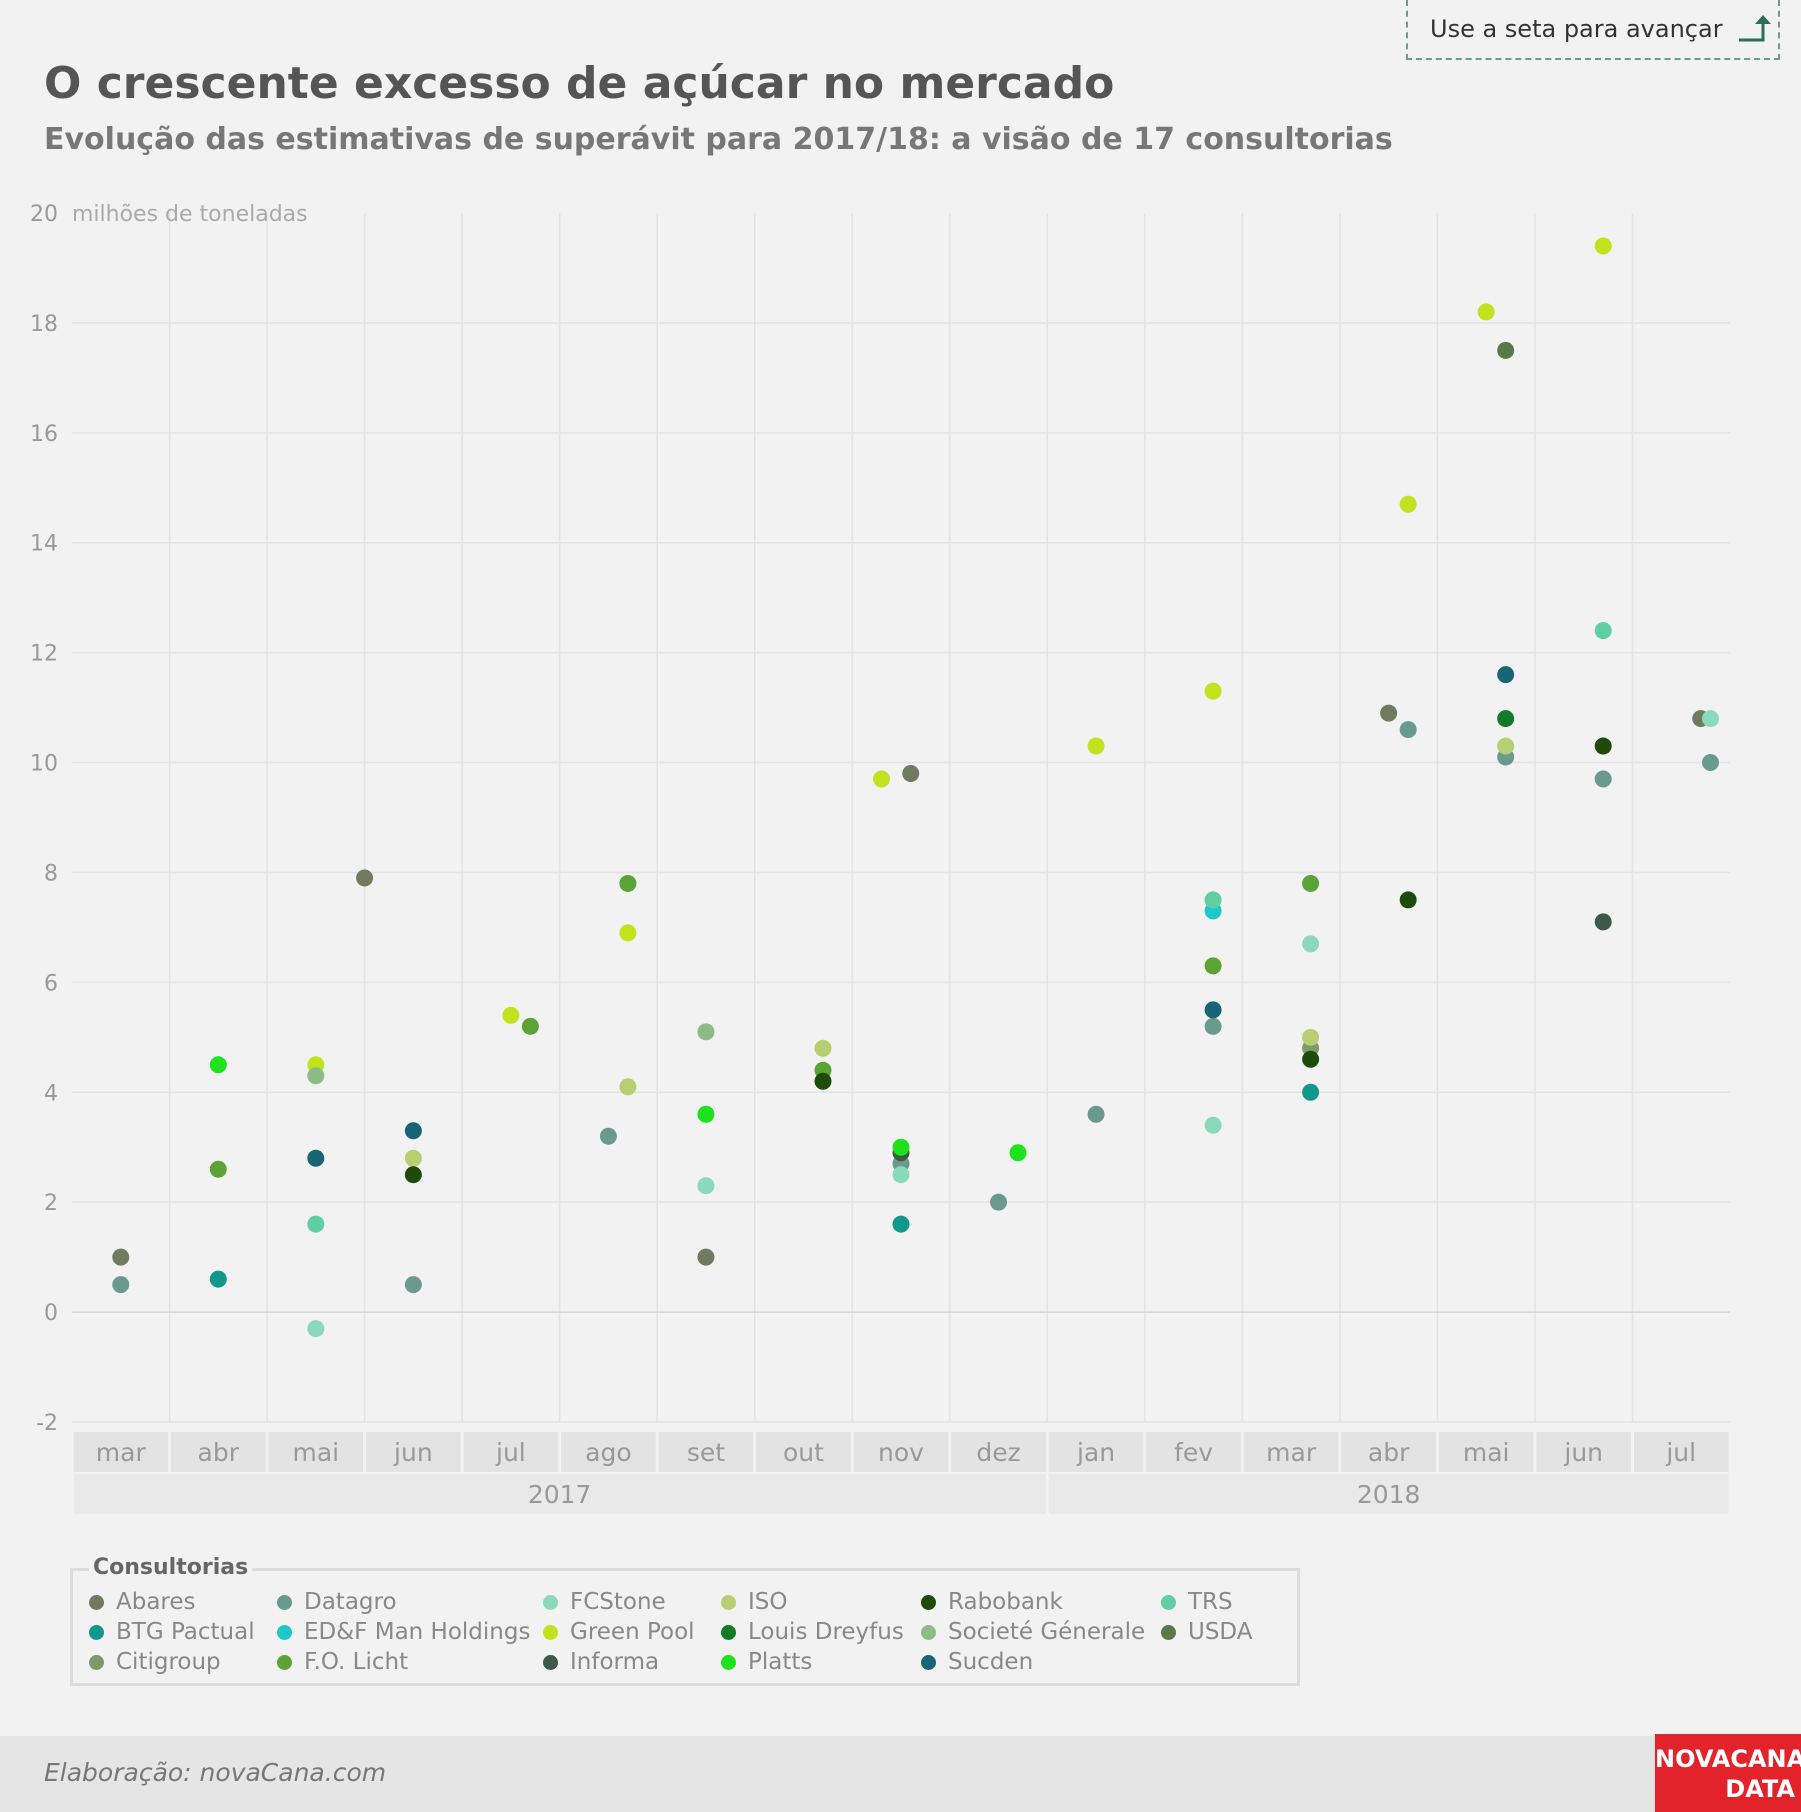  I want to click on arrow-up-icon, so click(1754, 28).